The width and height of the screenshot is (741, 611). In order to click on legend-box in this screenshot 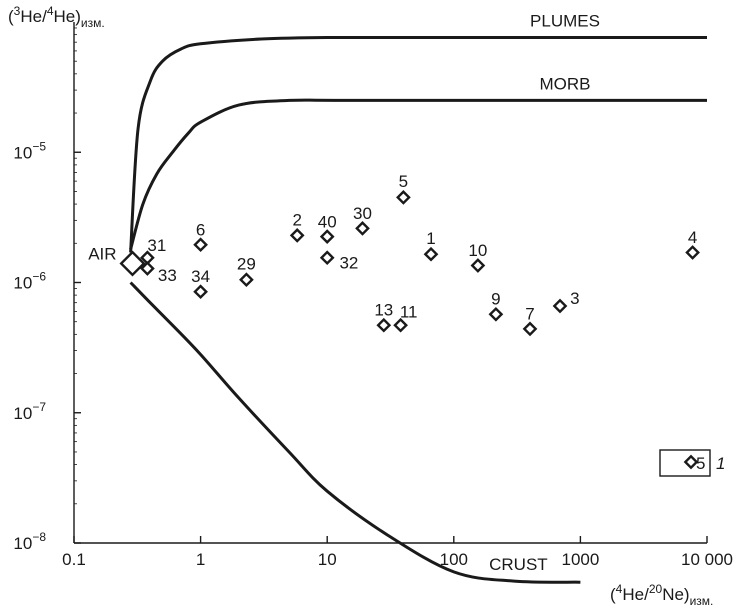, I will do `click(685, 463)`.